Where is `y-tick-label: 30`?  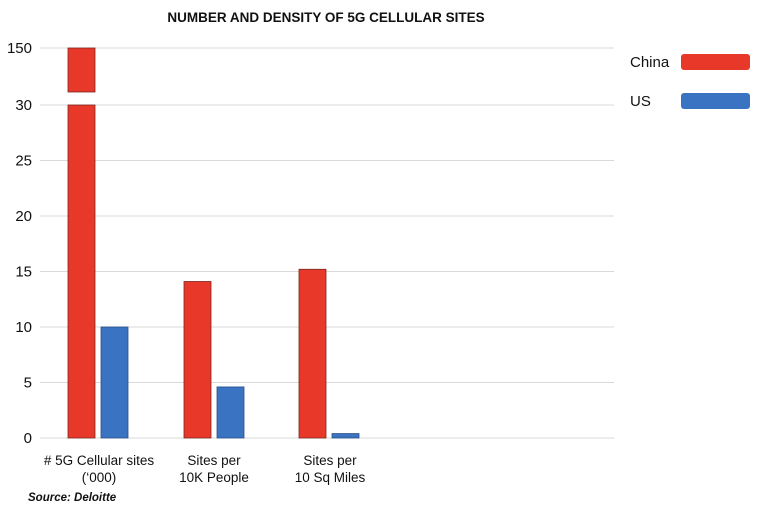 y-tick-label: 30 is located at coordinates (23, 105).